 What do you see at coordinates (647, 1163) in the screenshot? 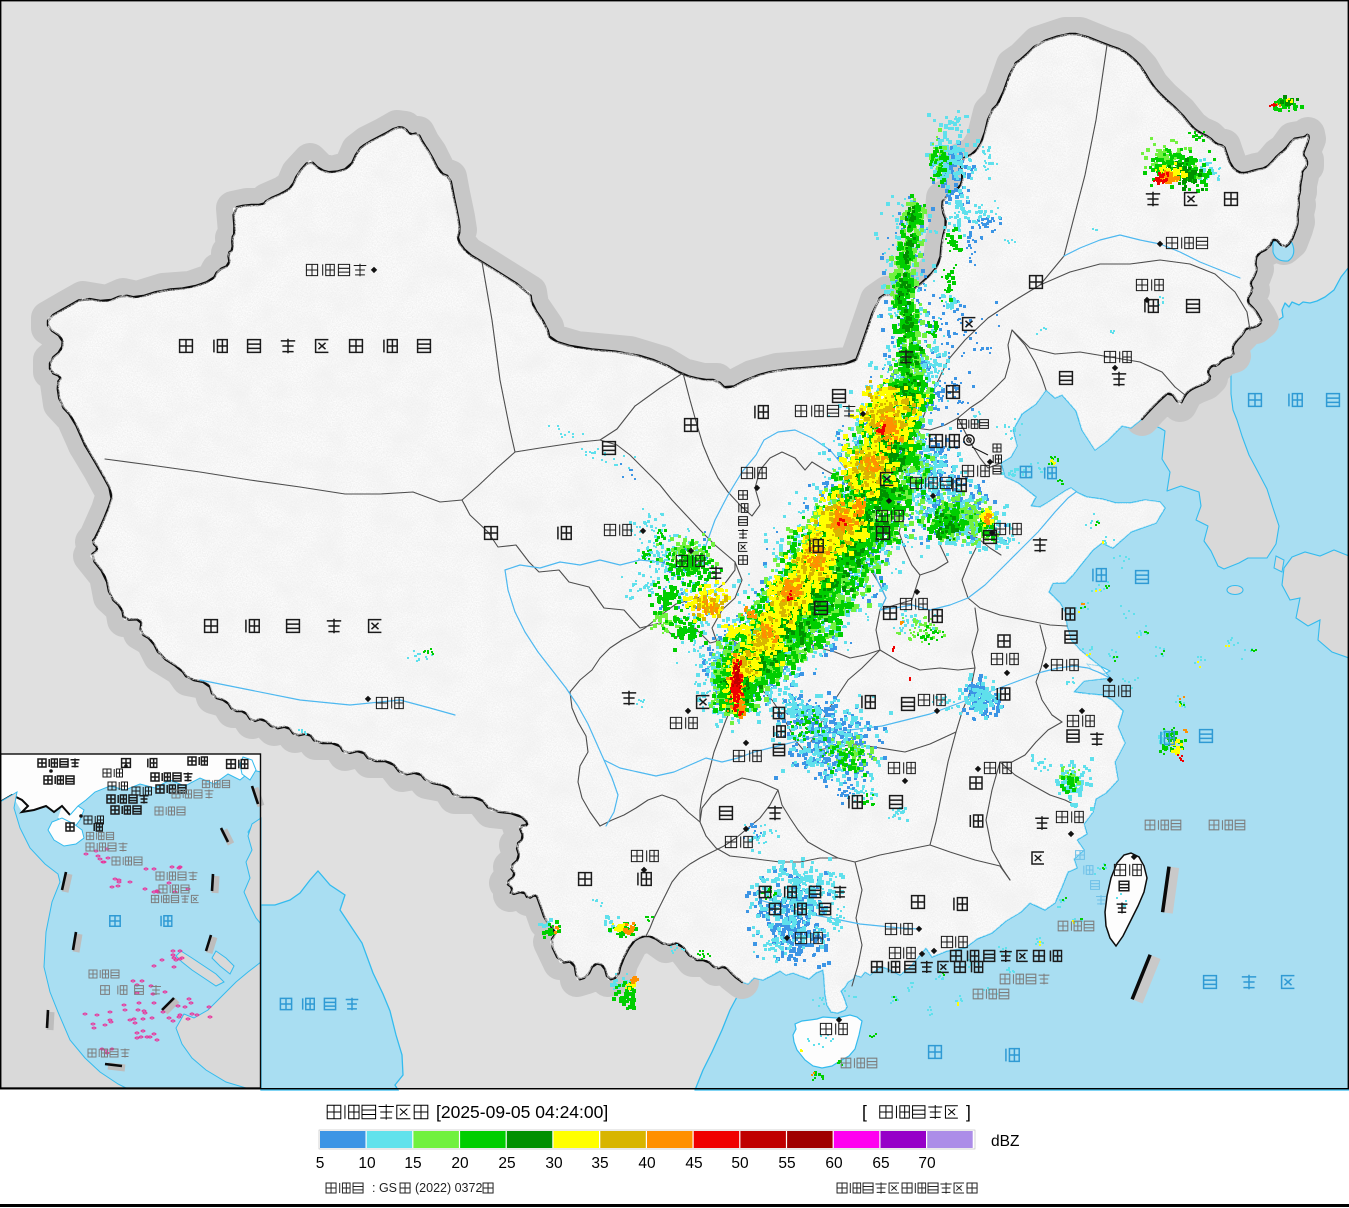
I see `svg-text: 40` at bounding box center [647, 1163].